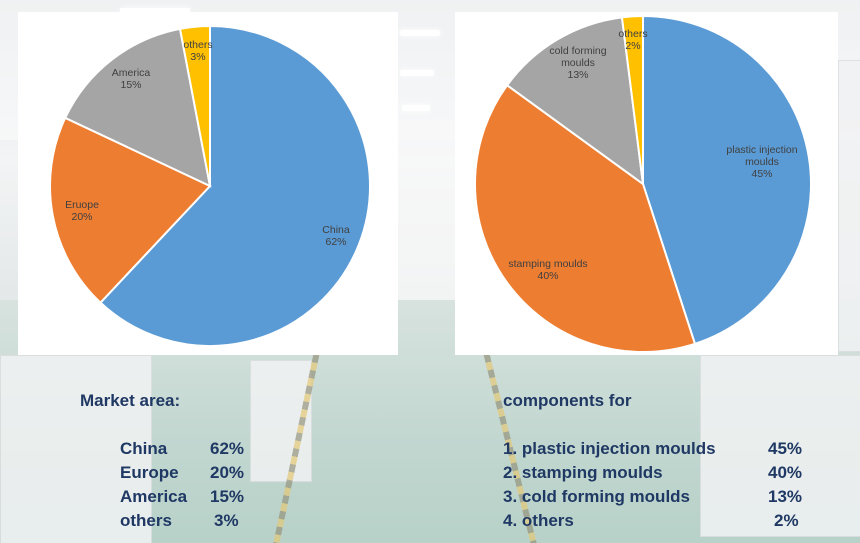 The height and width of the screenshot is (543, 860). I want to click on market-row-value: 3%, so click(226, 520).